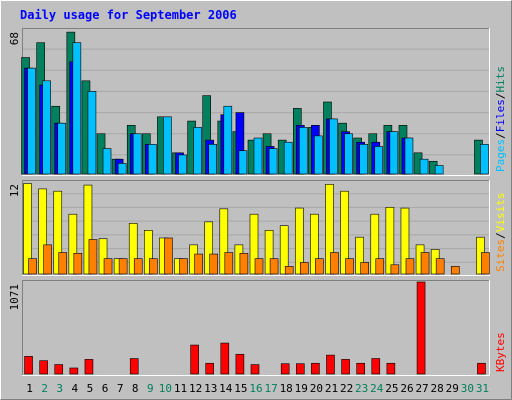 The image size is (512, 400). What do you see at coordinates (180, 388) in the screenshot?
I see `x-label-day-11: 11` at bounding box center [180, 388].